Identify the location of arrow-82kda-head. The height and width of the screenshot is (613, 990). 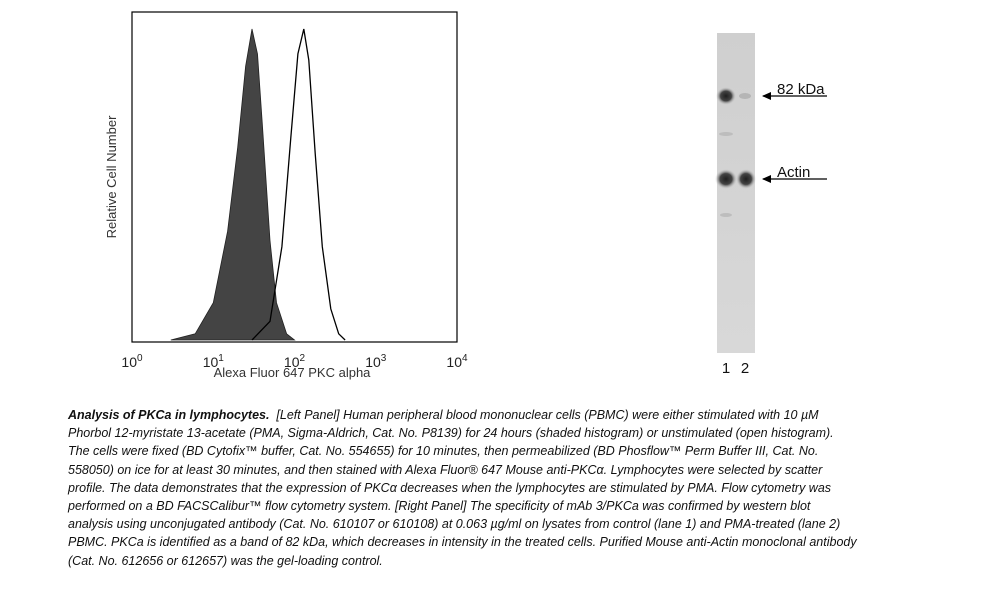
(766, 96).